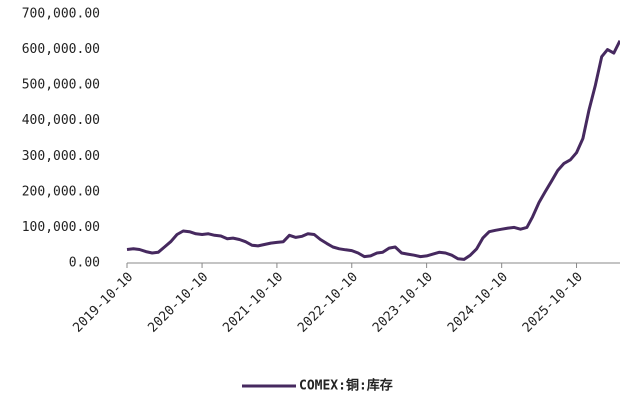 The image size is (620, 404). Describe the element at coordinates (61, 14) in the screenshot. I see `y-tick-label: 700,000.00` at that location.